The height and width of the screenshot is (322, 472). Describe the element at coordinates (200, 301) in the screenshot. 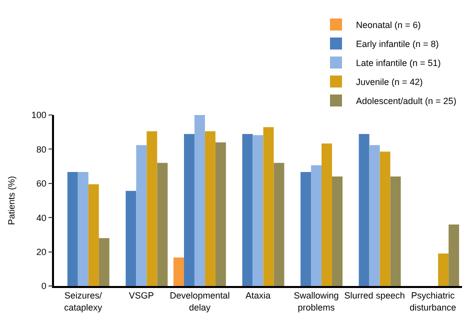

I see `x-tick-label: Developmental delay` at that location.